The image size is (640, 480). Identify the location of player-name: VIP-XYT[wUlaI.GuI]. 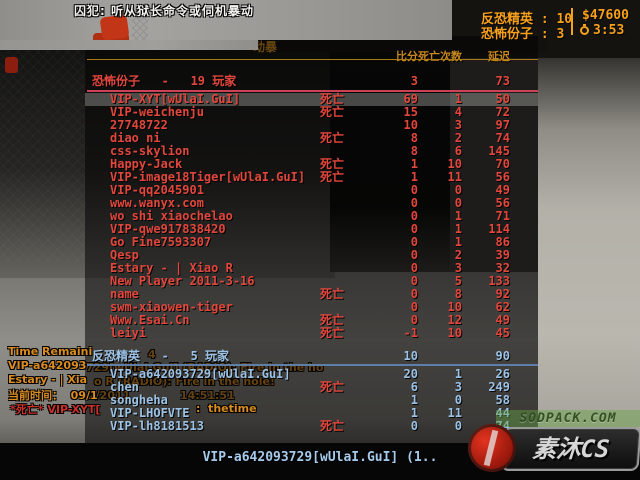
(175, 99).